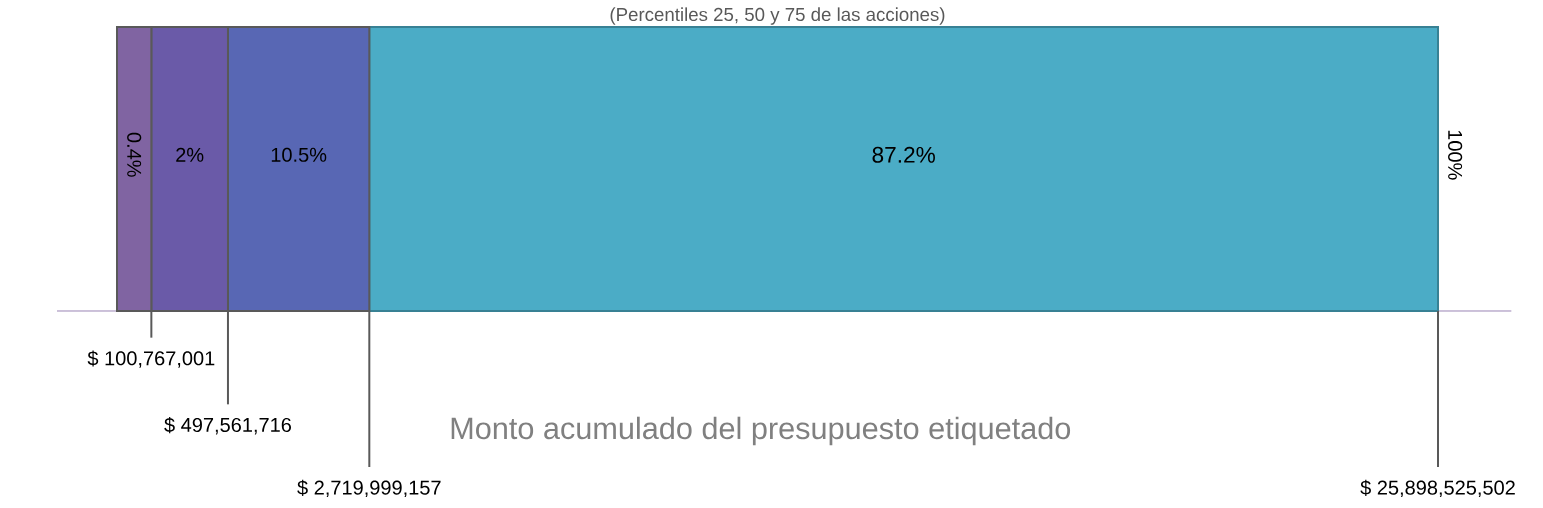 Image resolution: width=1543 pixels, height=508 pixels. I want to click on text: 0.4%, so click(134, 154).